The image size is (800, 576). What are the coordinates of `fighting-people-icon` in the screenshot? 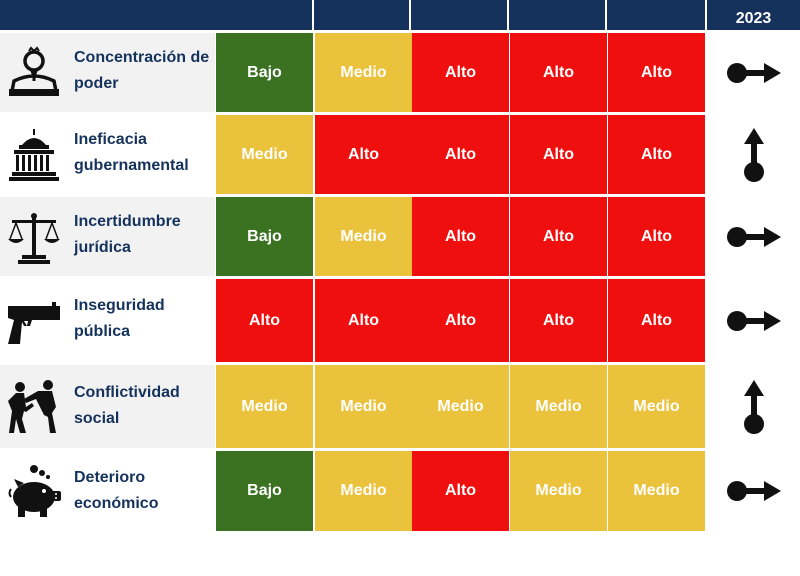 It's located at (34, 407).